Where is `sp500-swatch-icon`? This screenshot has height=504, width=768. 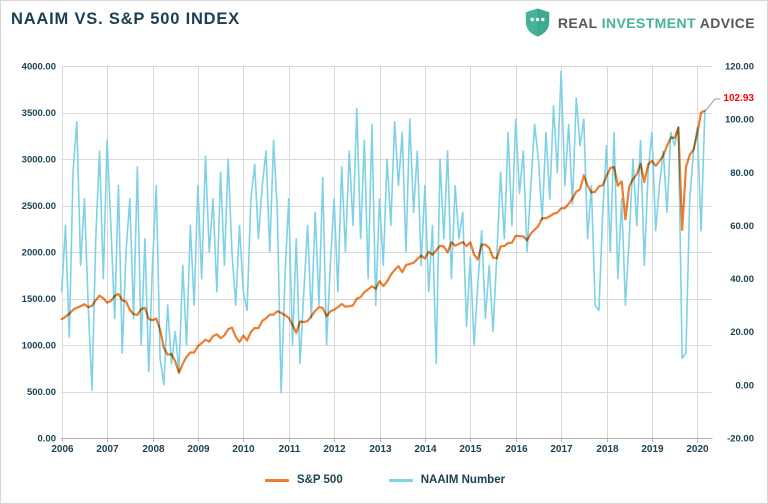 sp500-swatch-icon is located at coordinates (276, 480).